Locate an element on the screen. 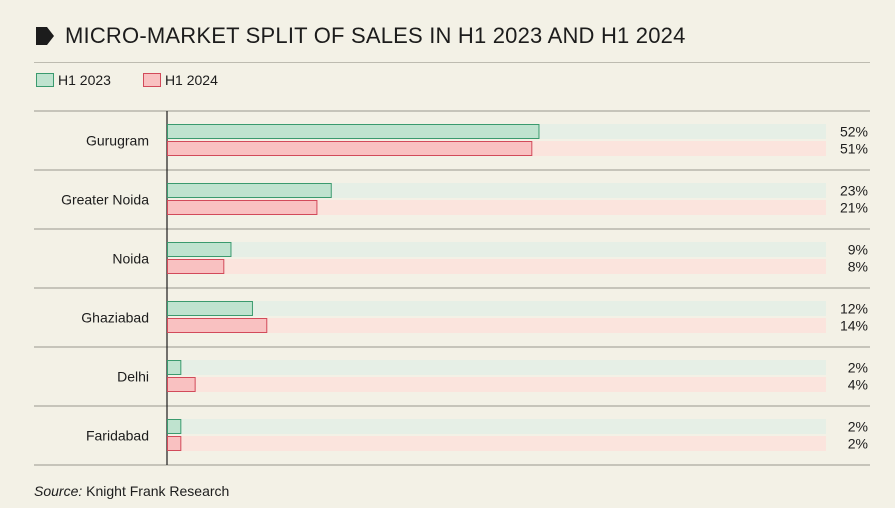  legend-label-h1-2024: H1 2024 is located at coordinates (191, 80).